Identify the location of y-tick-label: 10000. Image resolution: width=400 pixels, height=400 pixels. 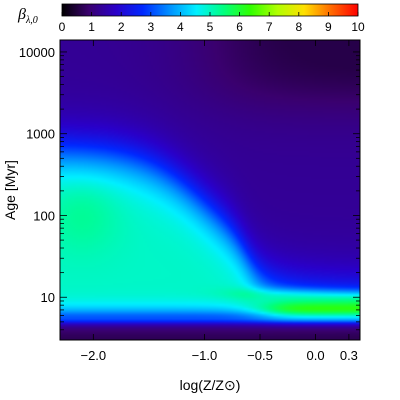
(37, 52).